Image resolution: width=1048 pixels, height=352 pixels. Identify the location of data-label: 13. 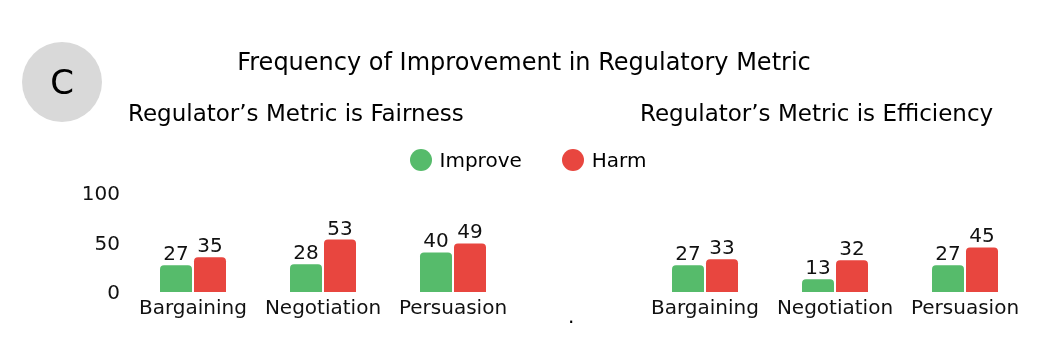
(818, 267).